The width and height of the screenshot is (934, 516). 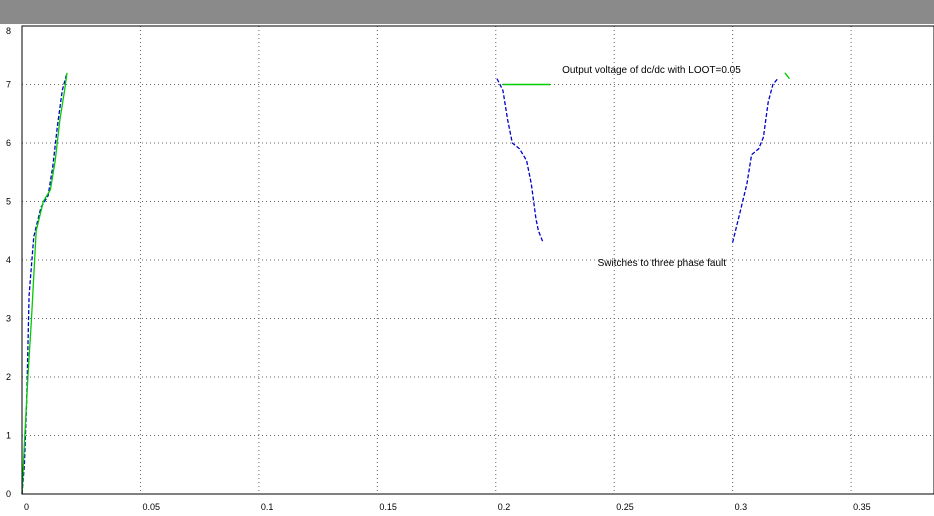 I want to click on y-tick-label: 5, so click(x=8, y=202).